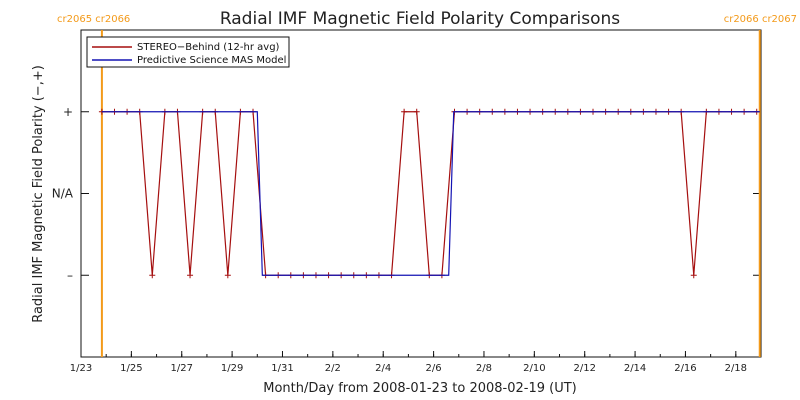 The height and width of the screenshot is (400, 800). Describe the element at coordinates (93, 19) in the screenshot. I see `carrington-label-left: cr2065 cr2066` at that location.